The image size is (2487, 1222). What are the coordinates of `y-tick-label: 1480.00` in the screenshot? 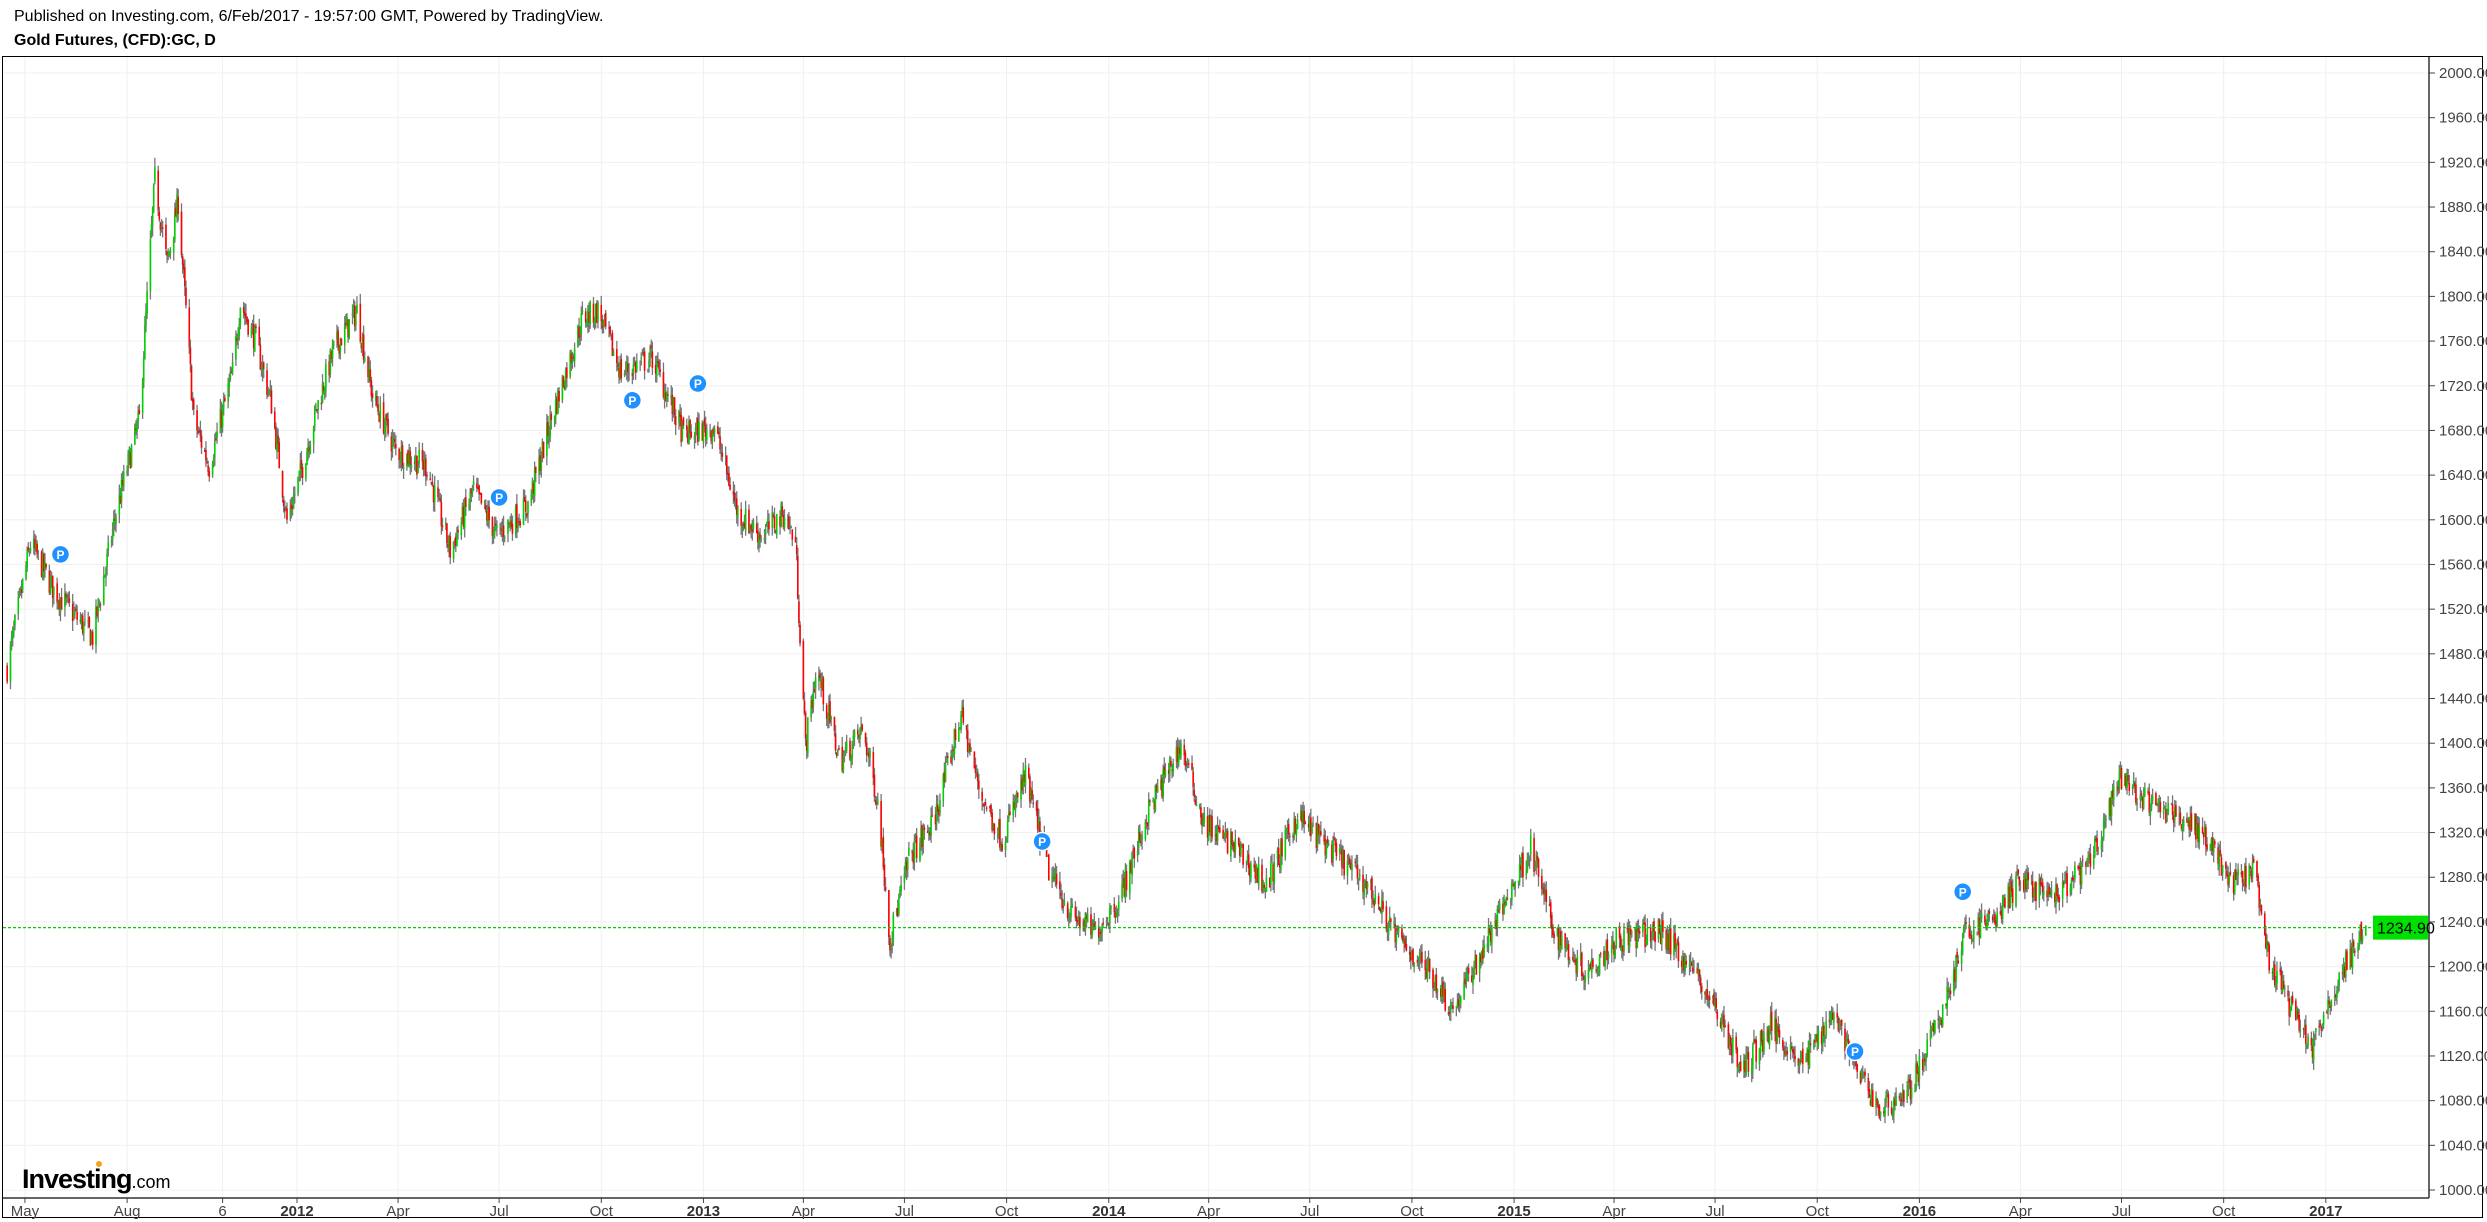 It's located at (2463, 654).